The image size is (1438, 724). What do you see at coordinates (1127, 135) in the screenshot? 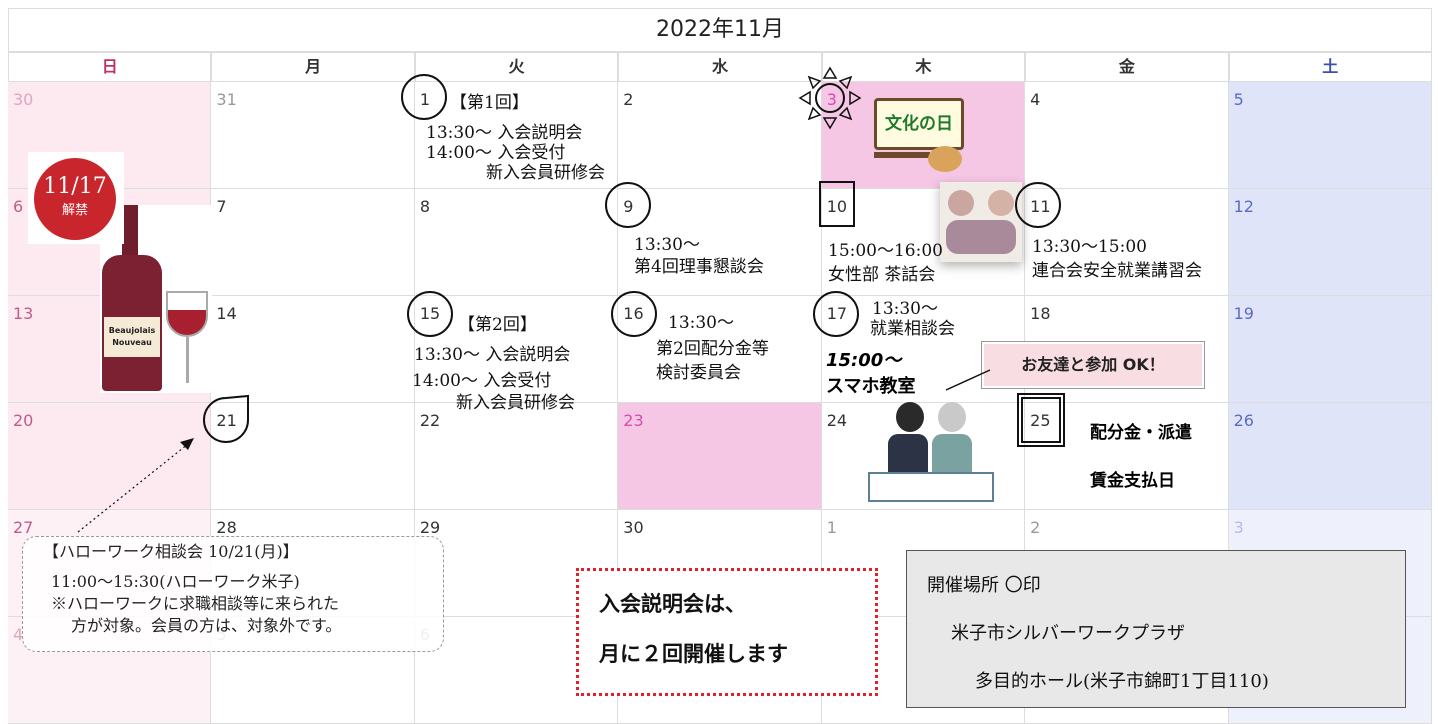
I see `day-cell: 4` at bounding box center [1127, 135].